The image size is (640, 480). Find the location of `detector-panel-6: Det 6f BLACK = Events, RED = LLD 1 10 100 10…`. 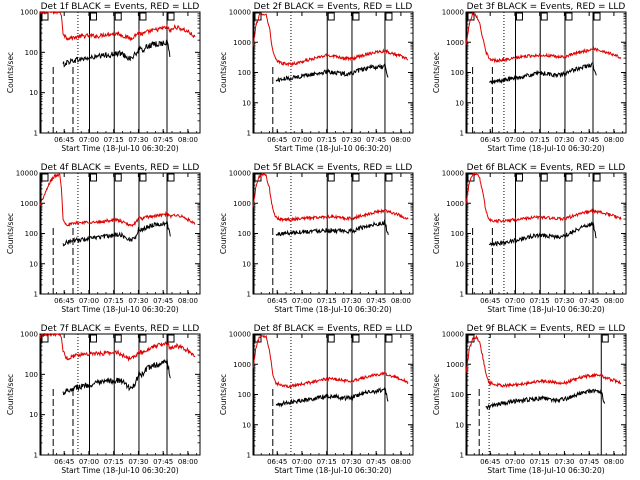

detector-panel-6: Det 6f BLACK = Events, RED = LLD 1 10 100 10… is located at coordinates (529, 238).